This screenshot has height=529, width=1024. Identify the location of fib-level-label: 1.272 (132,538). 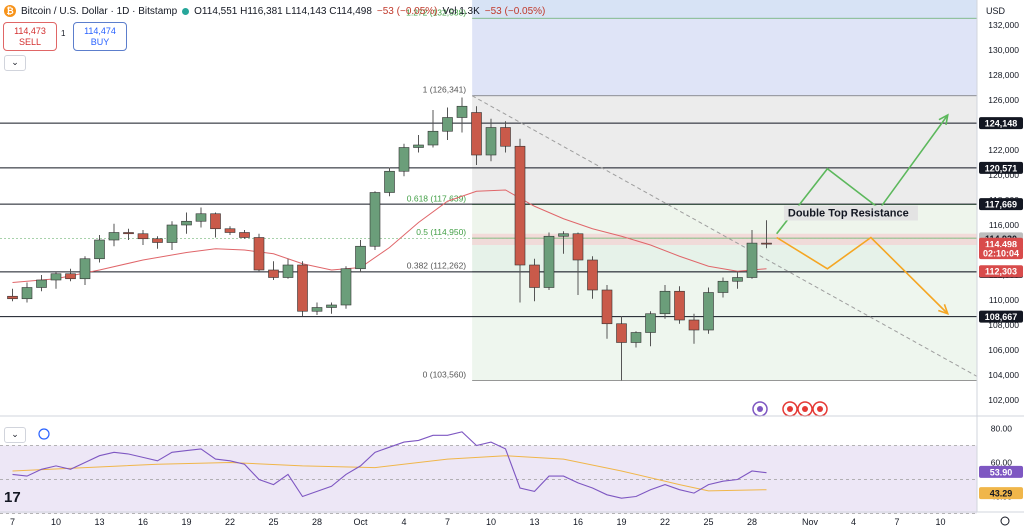
(436, 12).